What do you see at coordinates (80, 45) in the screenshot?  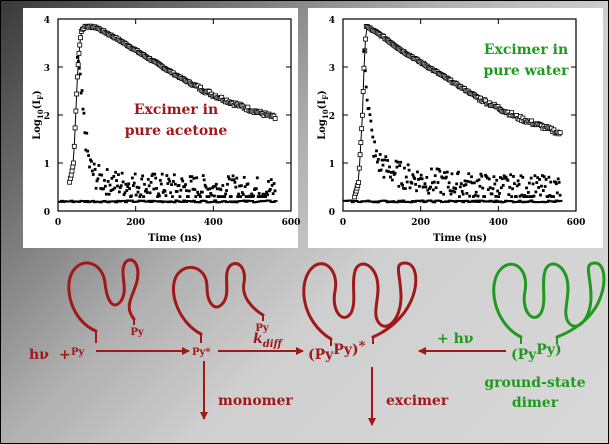 I see `chart-acetone-decay-point` at bounding box center [80, 45].